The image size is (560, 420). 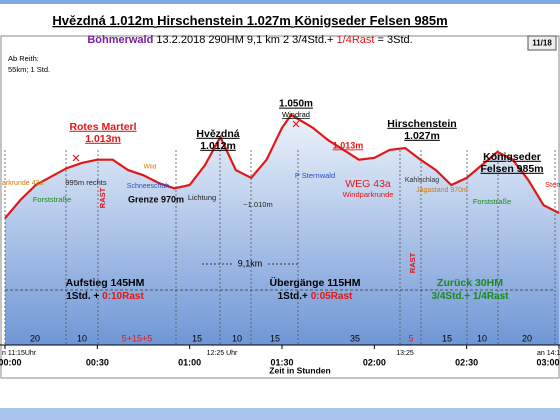 I want to click on annotation: Wild, so click(x=150, y=167).